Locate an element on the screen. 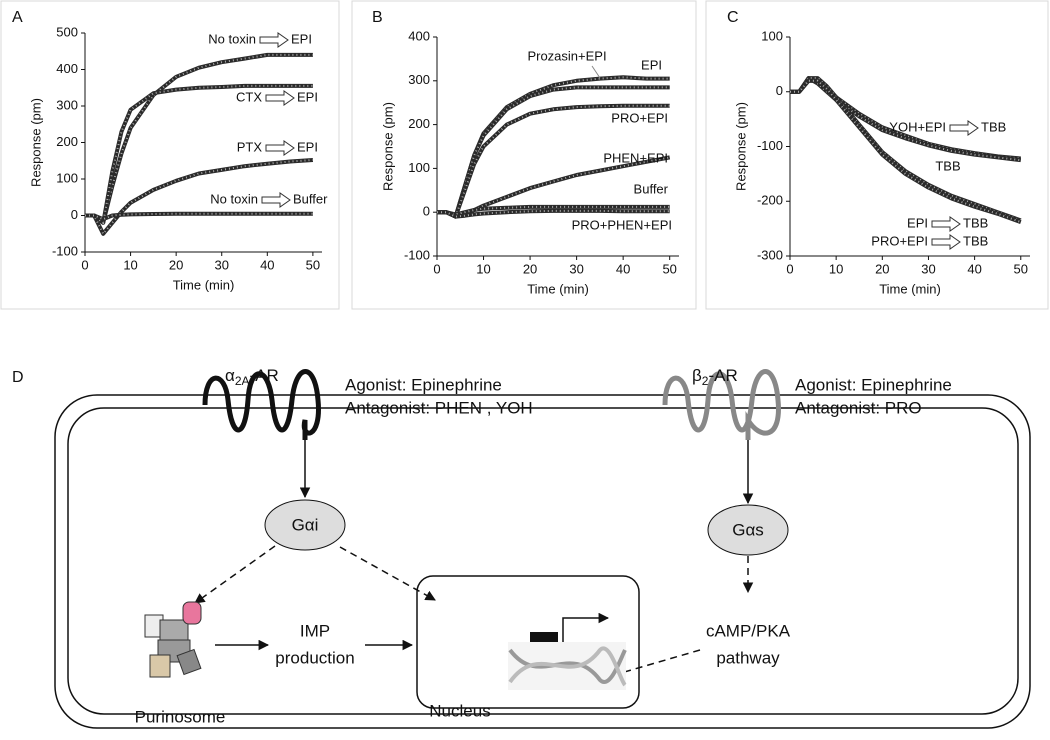 The height and width of the screenshot is (740, 1050). beta-antagonist: Antagonist: PRO is located at coordinates (858, 407).